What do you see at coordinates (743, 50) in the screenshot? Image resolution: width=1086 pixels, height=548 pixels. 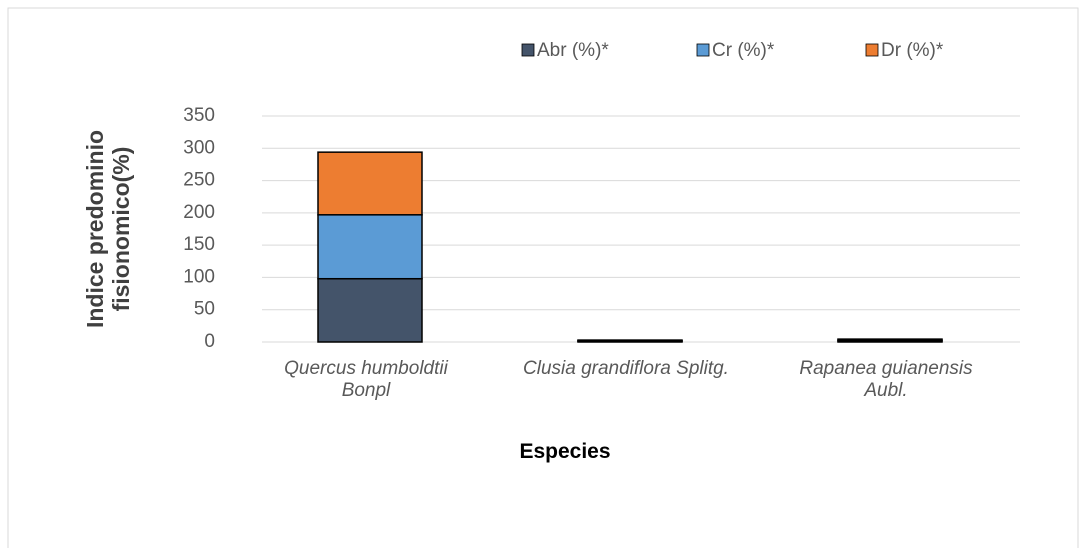 I see `legend-label: Cr (%)*` at bounding box center [743, 50].